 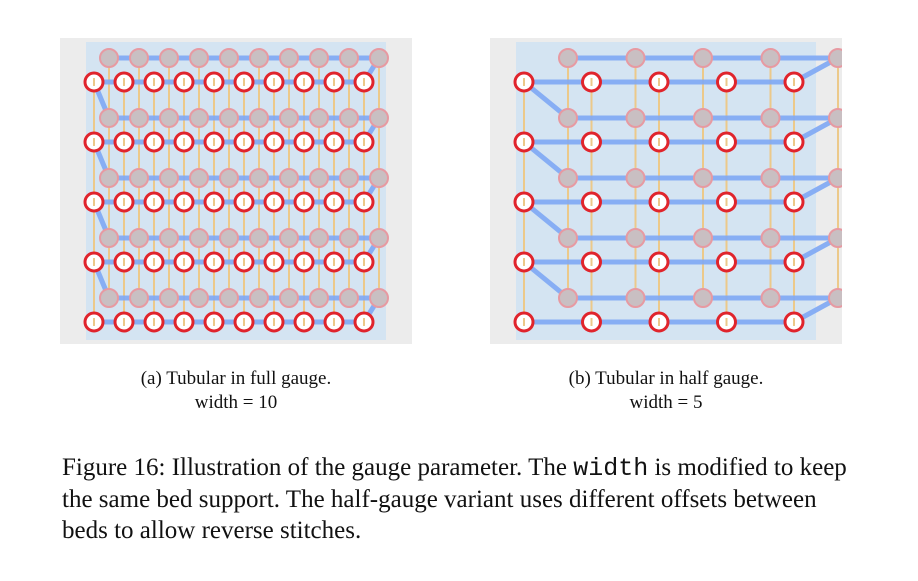 What do you see at coordinates (666, 402) in the screenshot?
I see `subfigure-b-width: width = 5` at bounding box center [666, 402].